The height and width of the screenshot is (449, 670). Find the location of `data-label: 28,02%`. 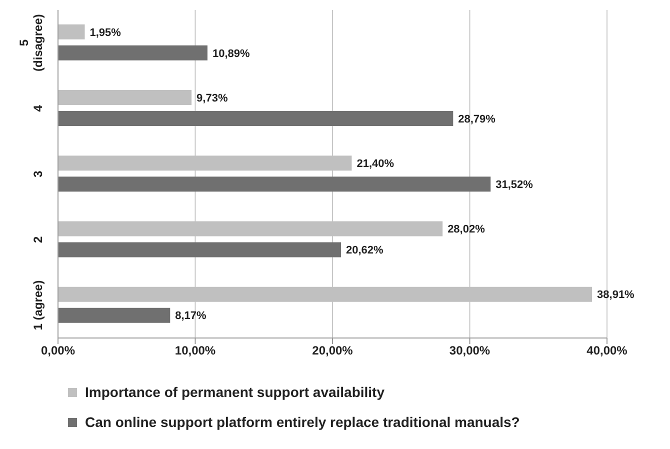

data-label: 28,02% is located at coordinates (467, 230).